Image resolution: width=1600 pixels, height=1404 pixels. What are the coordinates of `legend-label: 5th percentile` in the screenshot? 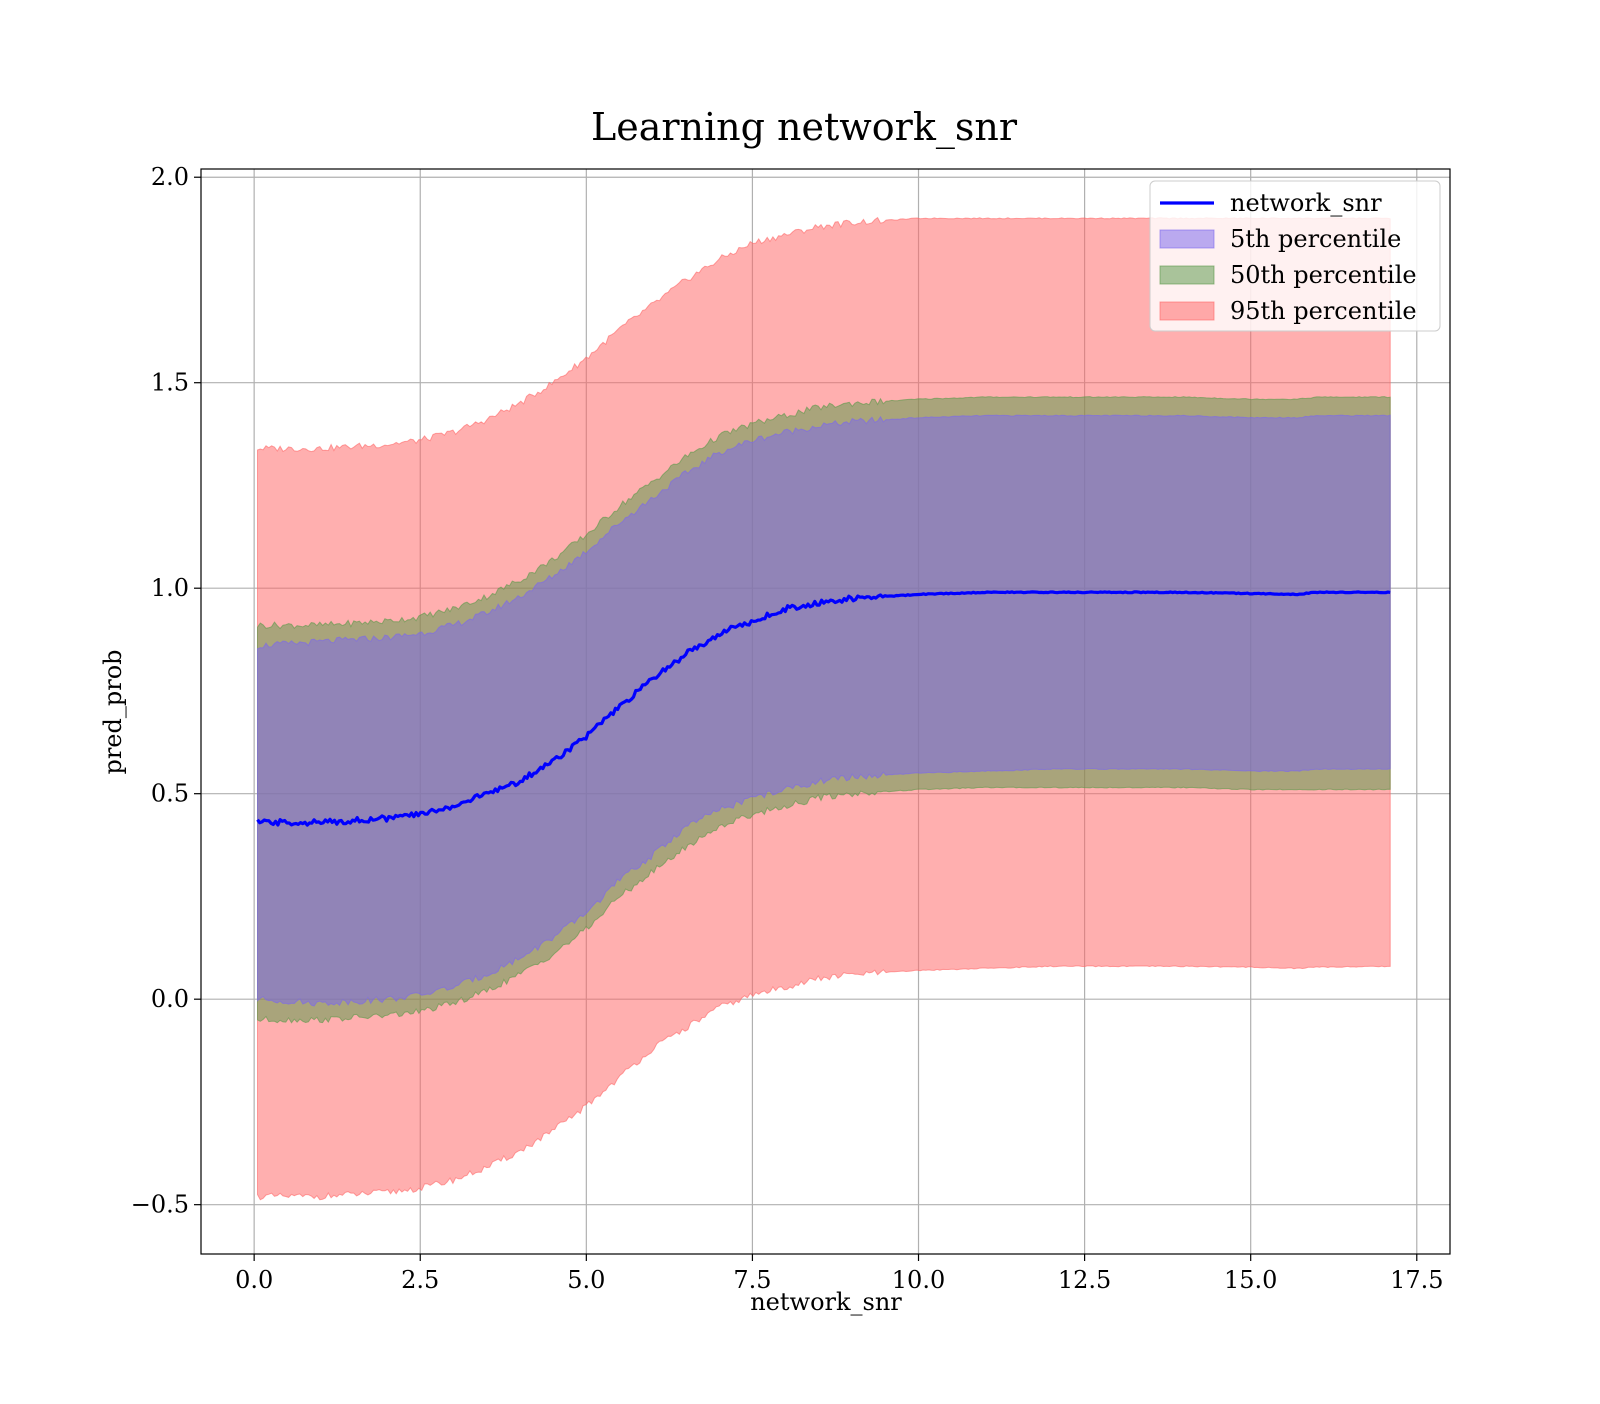 It's located at (1315, 239).